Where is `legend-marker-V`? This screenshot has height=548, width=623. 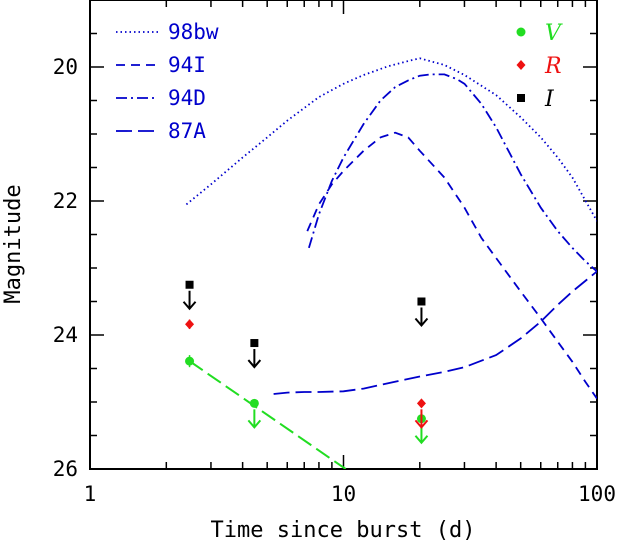 legend-marker-V is located at coordinates (521, 32).